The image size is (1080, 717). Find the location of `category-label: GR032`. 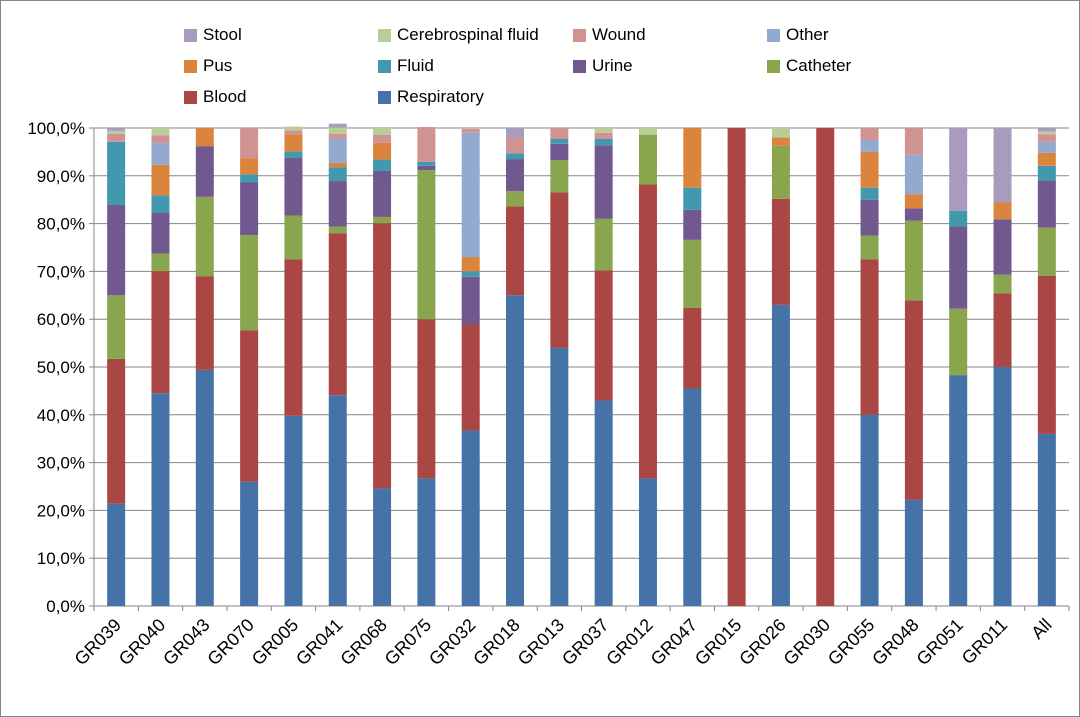

category-label: GR032 is located at coordinates (452, 642).